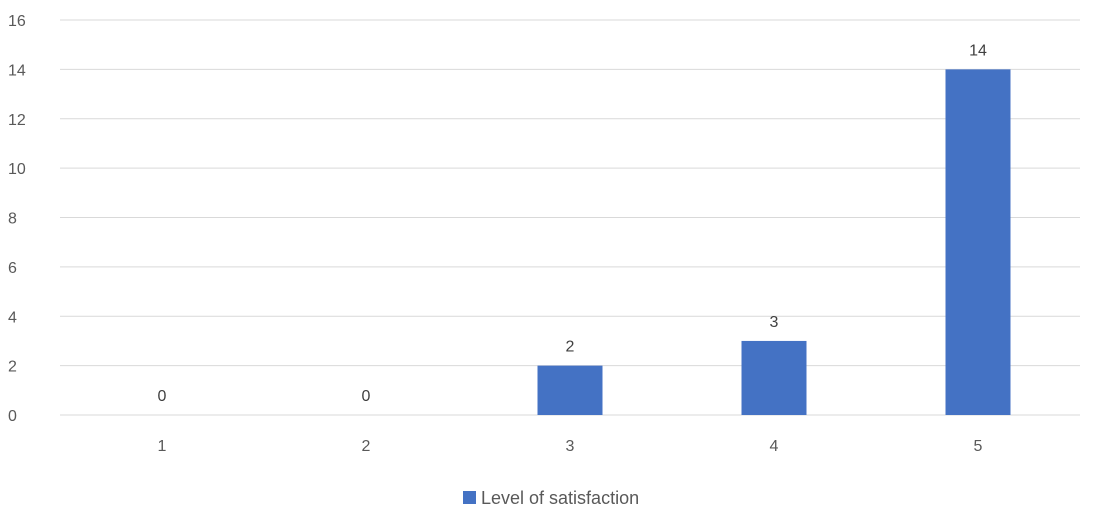  Describe the element at coordinates (162, 446) in the screenshot. I see `x-tick-label: 1` at that location.